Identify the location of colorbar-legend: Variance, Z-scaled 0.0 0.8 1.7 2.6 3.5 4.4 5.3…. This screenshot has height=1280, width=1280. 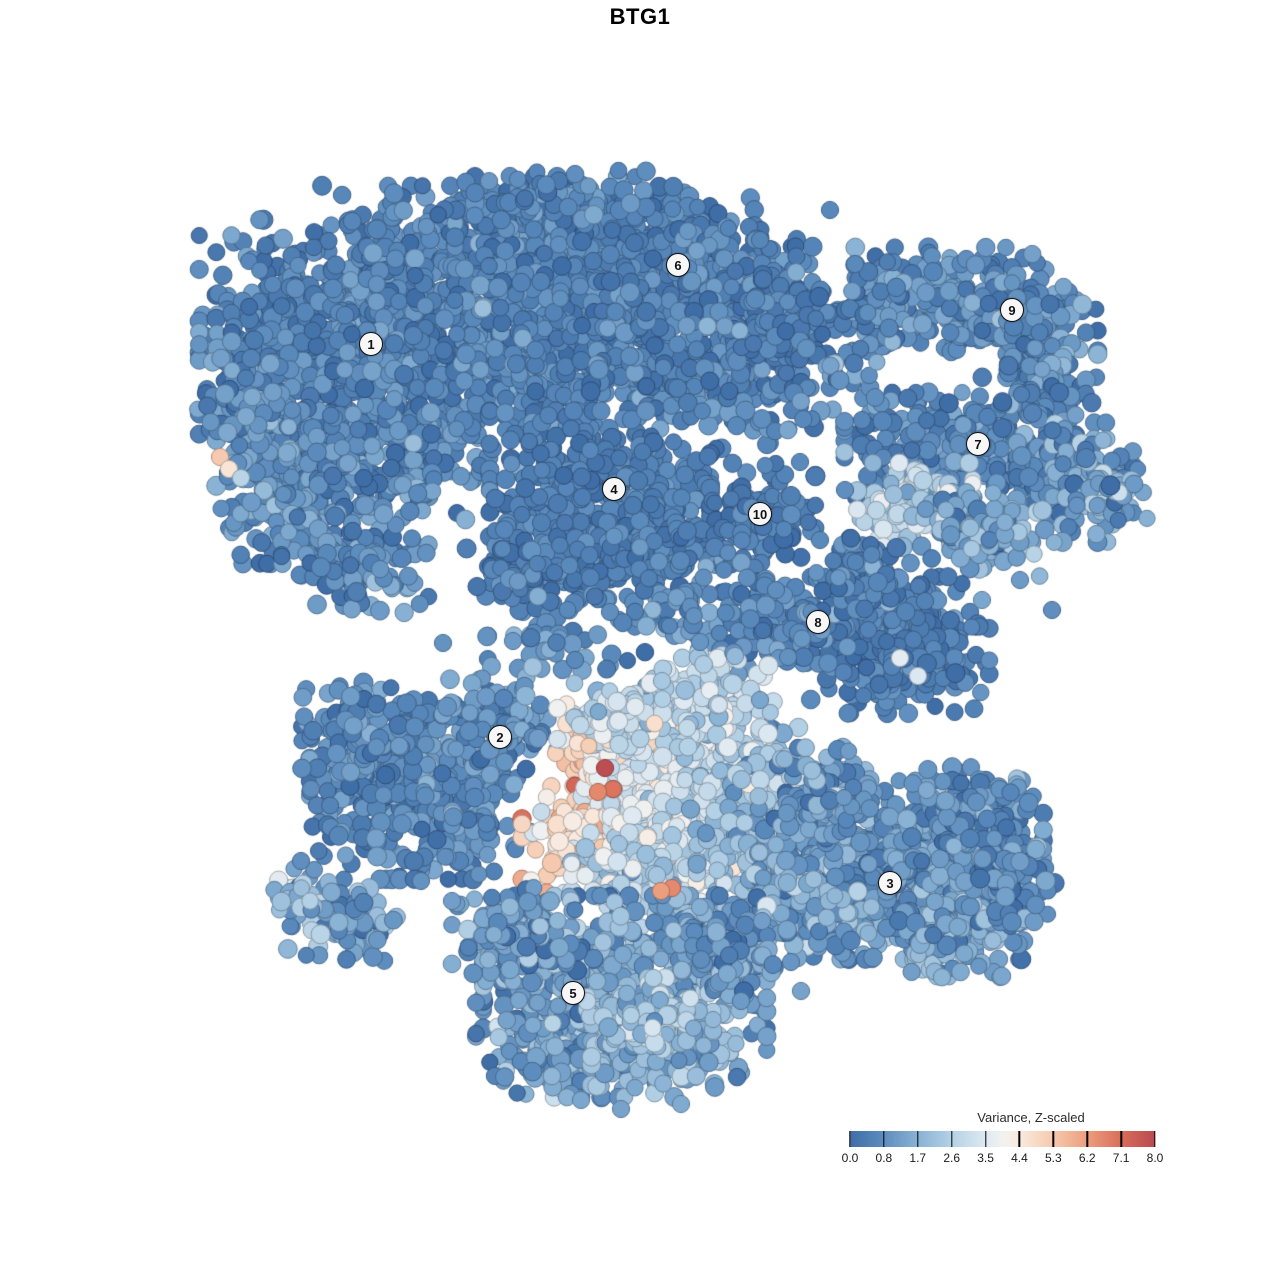
(1003, 1139).